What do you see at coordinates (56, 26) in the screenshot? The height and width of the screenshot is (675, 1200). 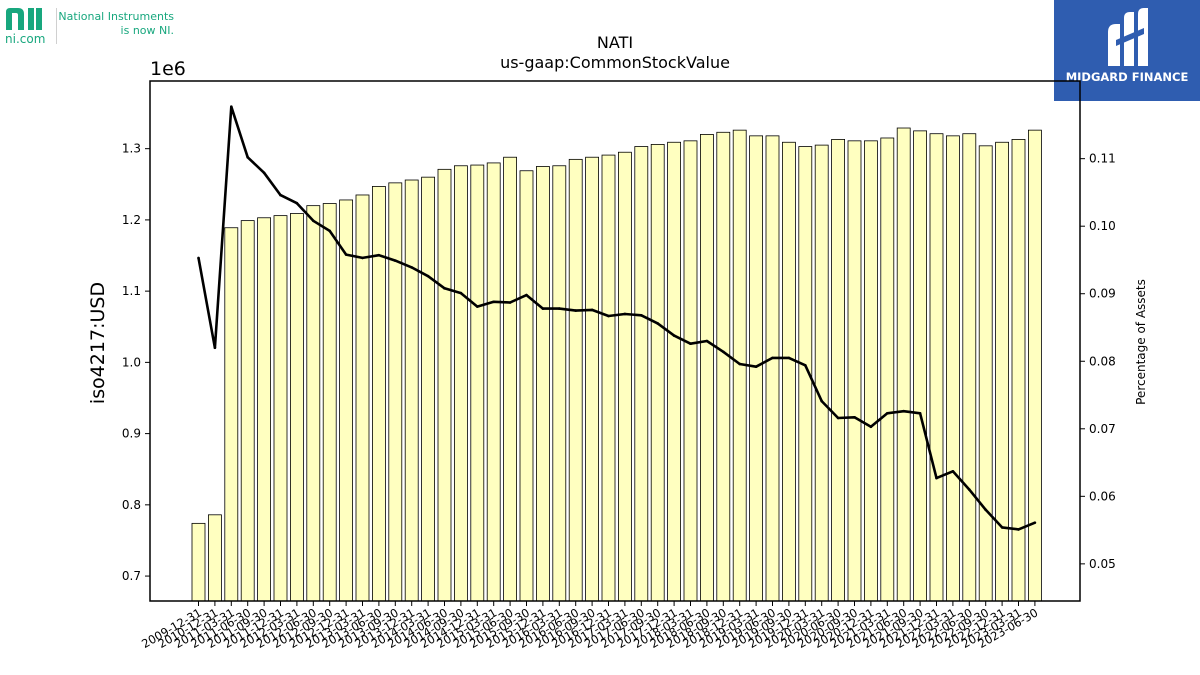 I see `ni-divider` at bounding box center [56, 26].